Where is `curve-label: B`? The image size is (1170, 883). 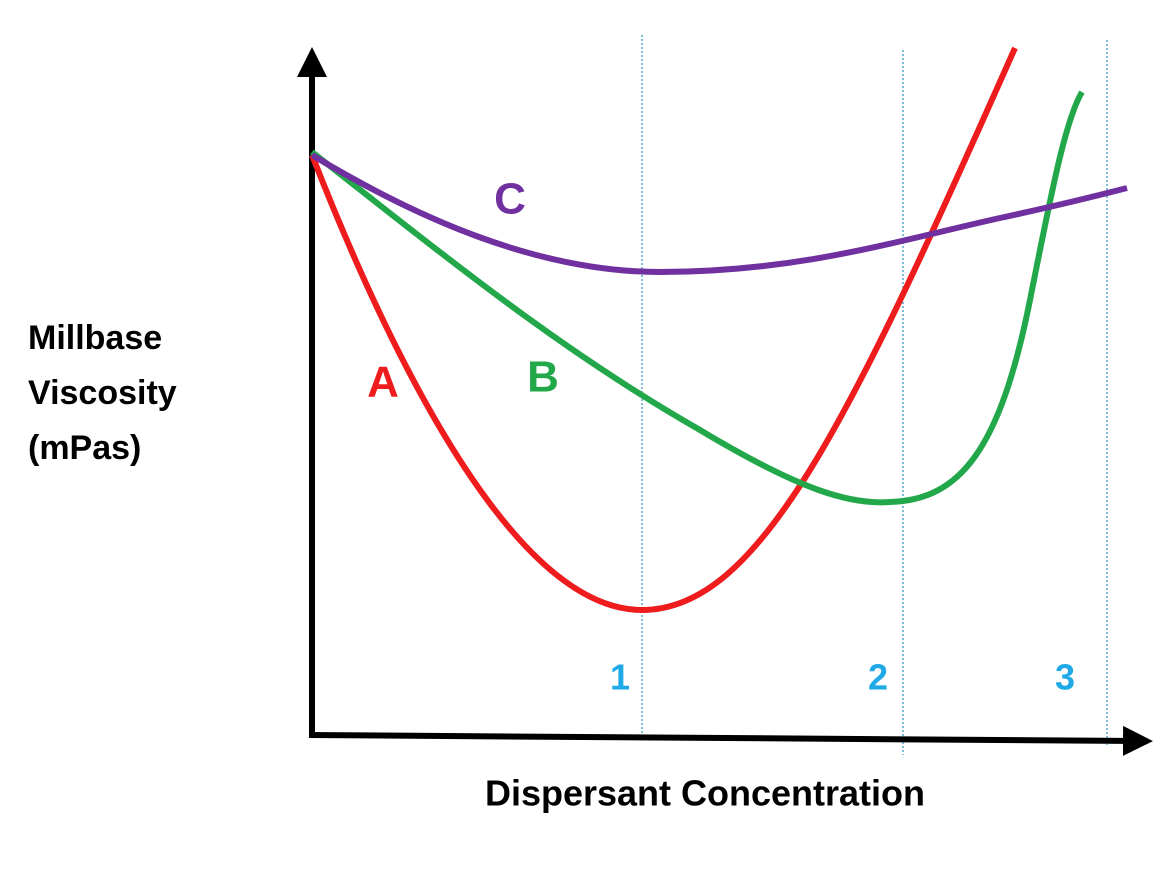
curve-label: B is located at coordinates (543, 377).